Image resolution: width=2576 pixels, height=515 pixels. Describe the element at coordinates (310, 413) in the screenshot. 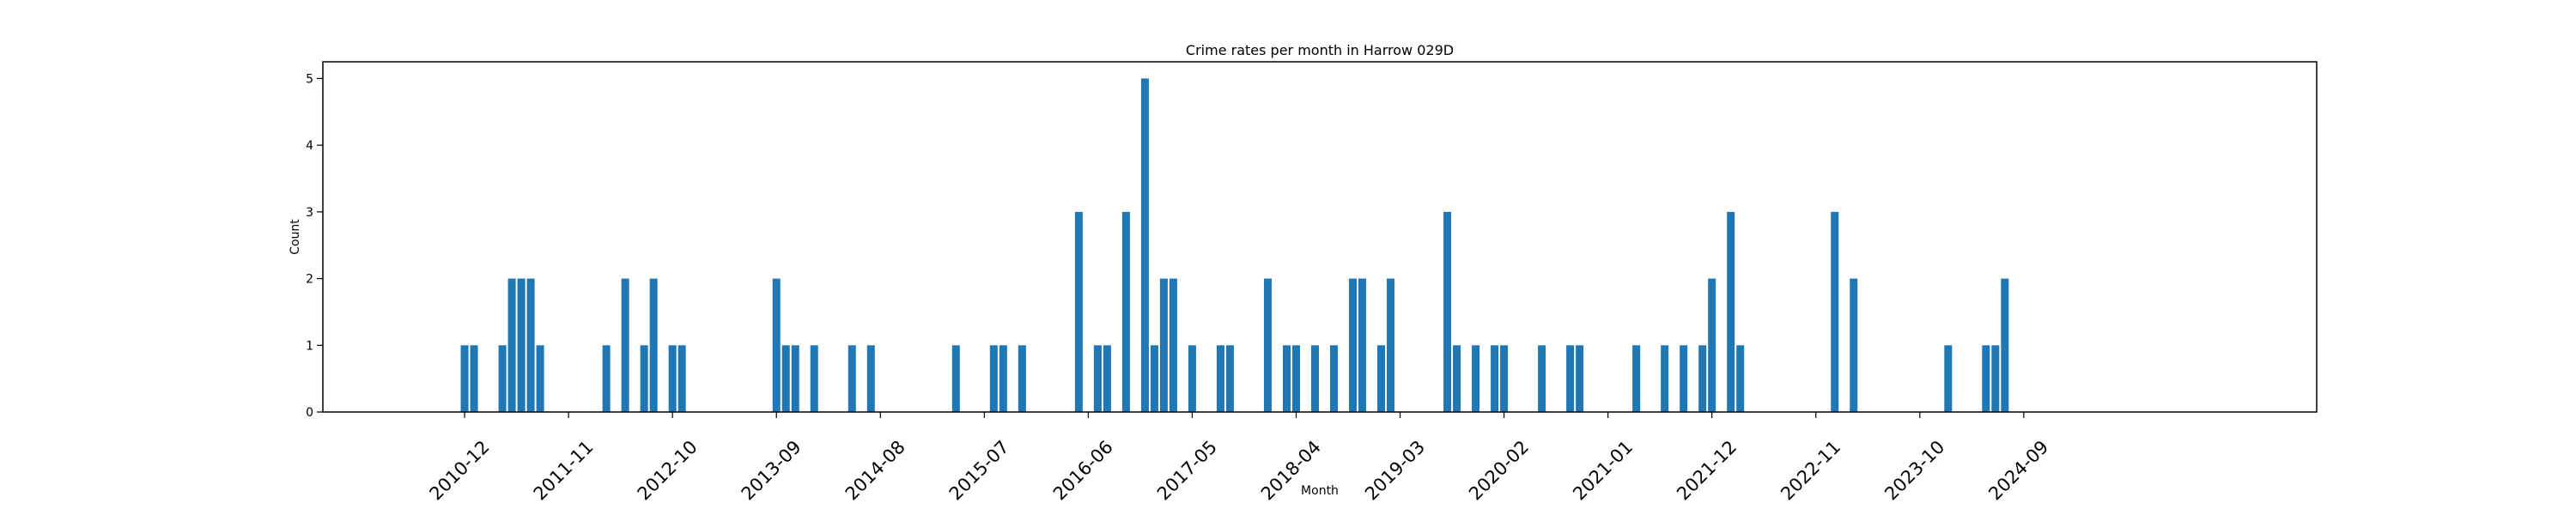

I see `y-tick-label: 0` at that location.